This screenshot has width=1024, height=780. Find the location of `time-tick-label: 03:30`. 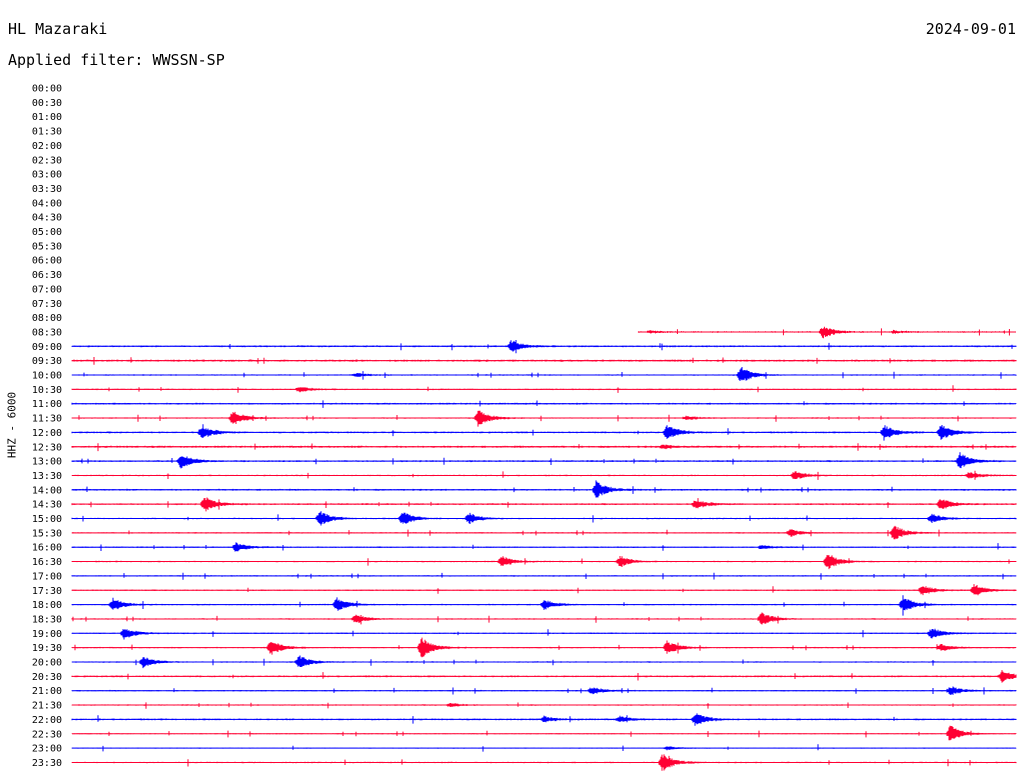

time-tick-label: 03:30 is located at coordinates (47, 189).